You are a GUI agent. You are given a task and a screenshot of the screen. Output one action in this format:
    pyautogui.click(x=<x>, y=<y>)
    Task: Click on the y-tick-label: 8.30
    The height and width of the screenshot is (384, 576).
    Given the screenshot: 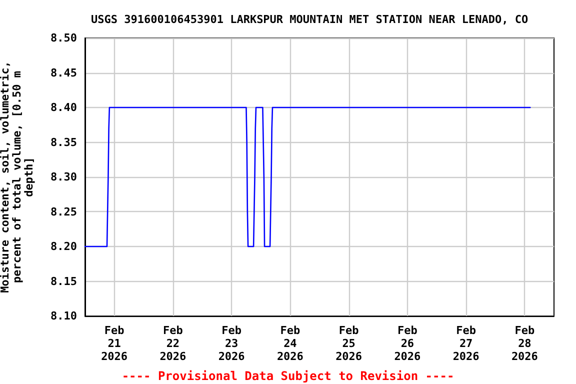 What is the action you would take?
    pyautogui.click(x=63, y=177)
    